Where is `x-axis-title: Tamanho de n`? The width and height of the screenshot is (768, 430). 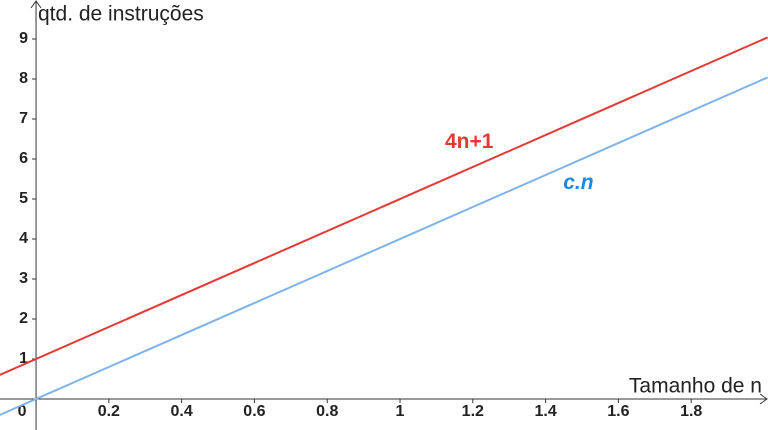
x-axis-title: Tamanho de n is located at coordinates (695, 386).